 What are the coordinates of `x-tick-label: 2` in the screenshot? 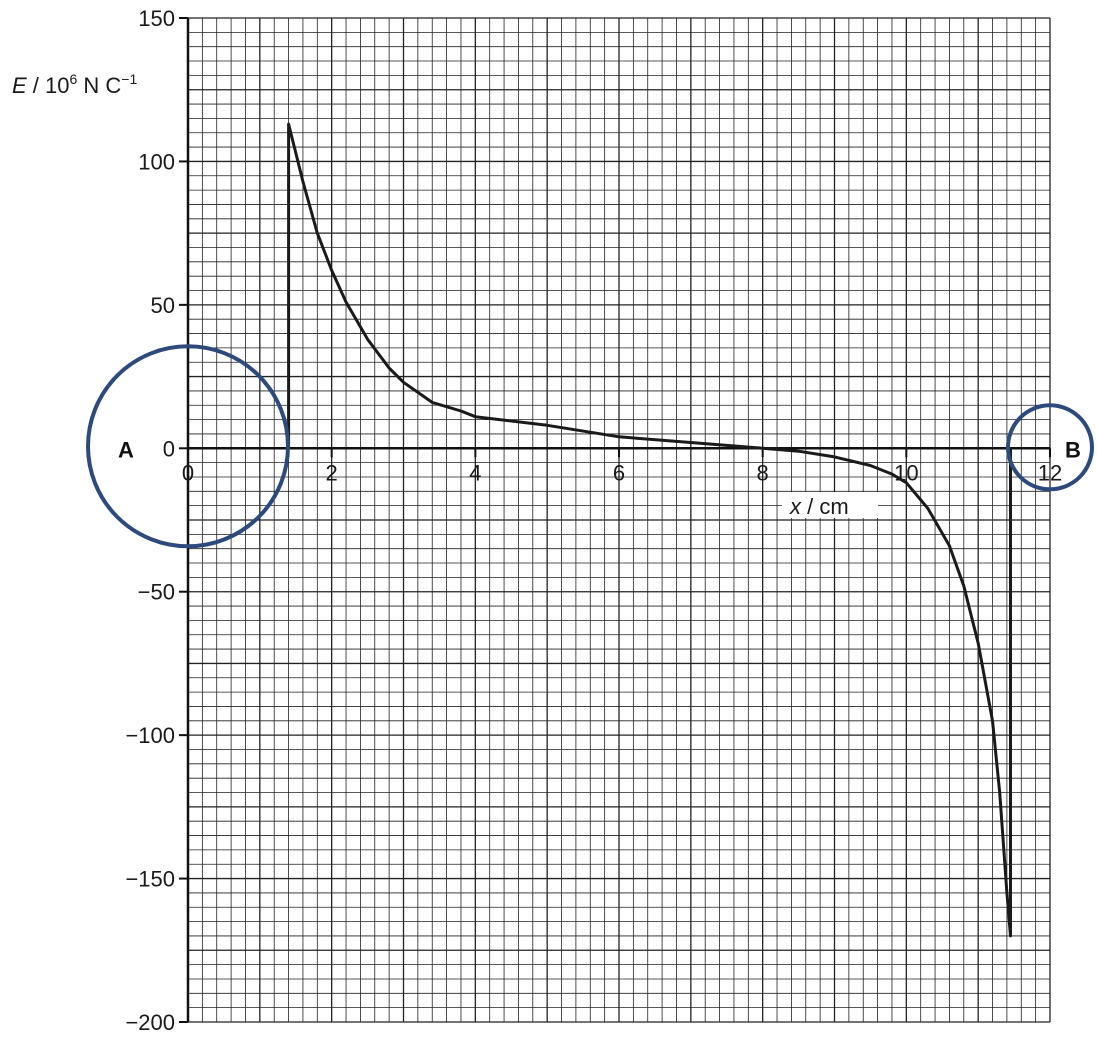 It's located at (332, 472).